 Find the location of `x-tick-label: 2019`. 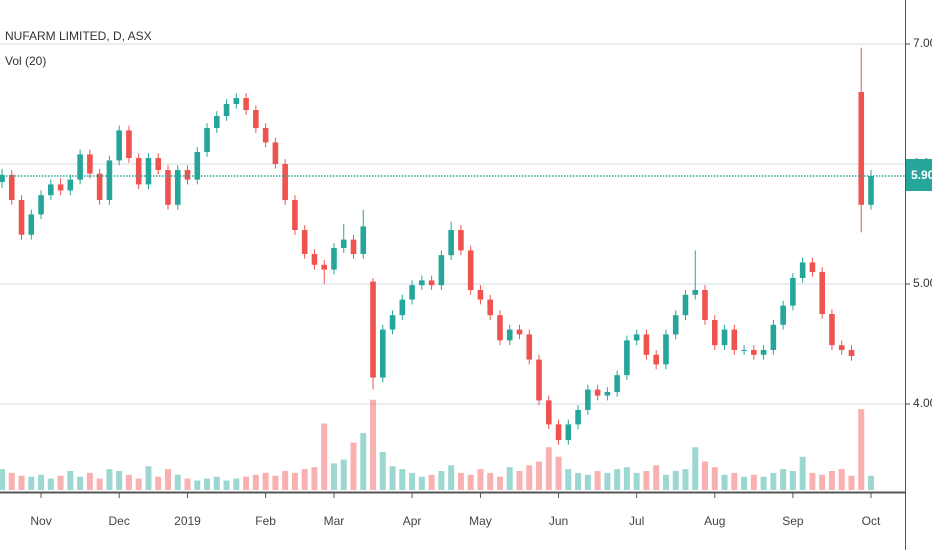

x-tick-label: 2019 is located at coordinates (187, 521).